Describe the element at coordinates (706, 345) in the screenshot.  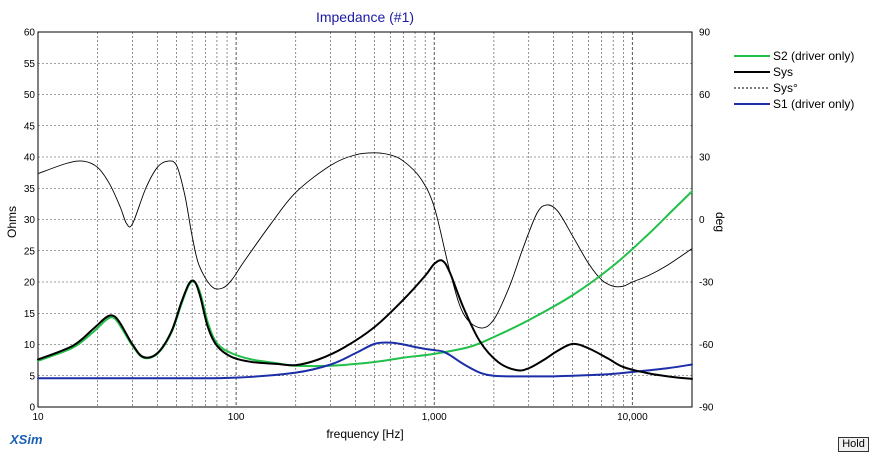
I see `y2-tick-label: -60` at that location.